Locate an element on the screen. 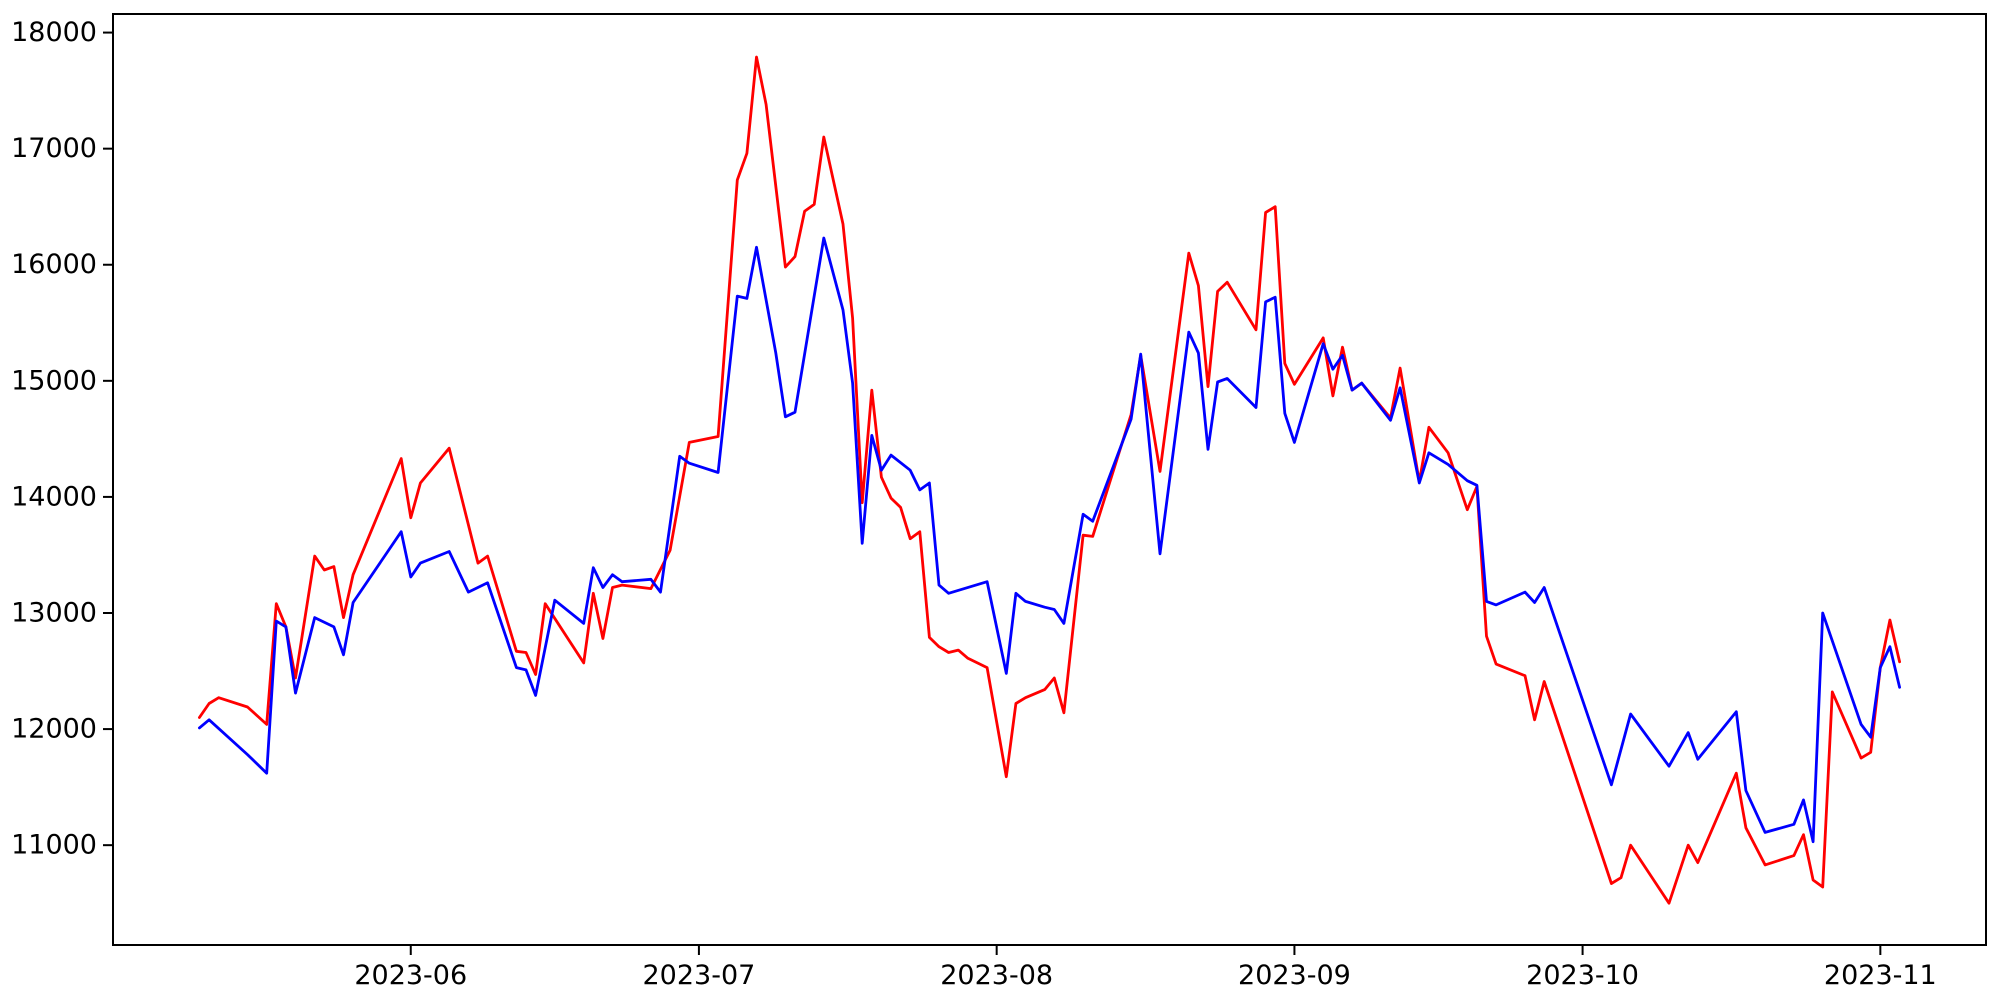  x-axis-tick-label: 2023-09 is located at coordinates (1294, 975).